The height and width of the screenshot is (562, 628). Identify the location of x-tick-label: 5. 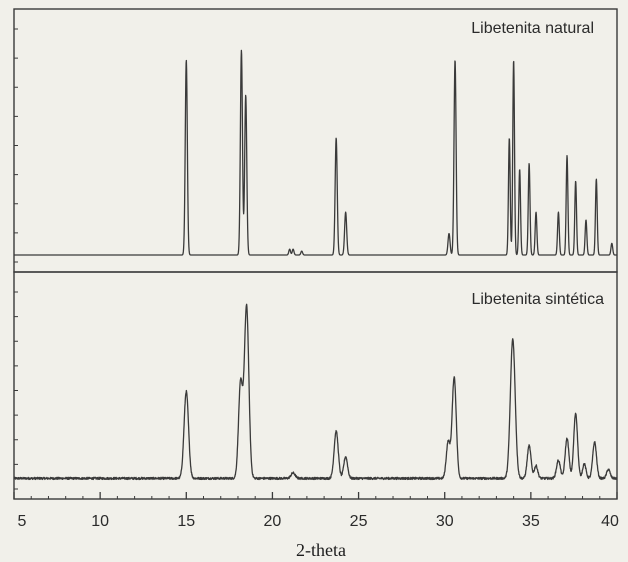
(22, 521).